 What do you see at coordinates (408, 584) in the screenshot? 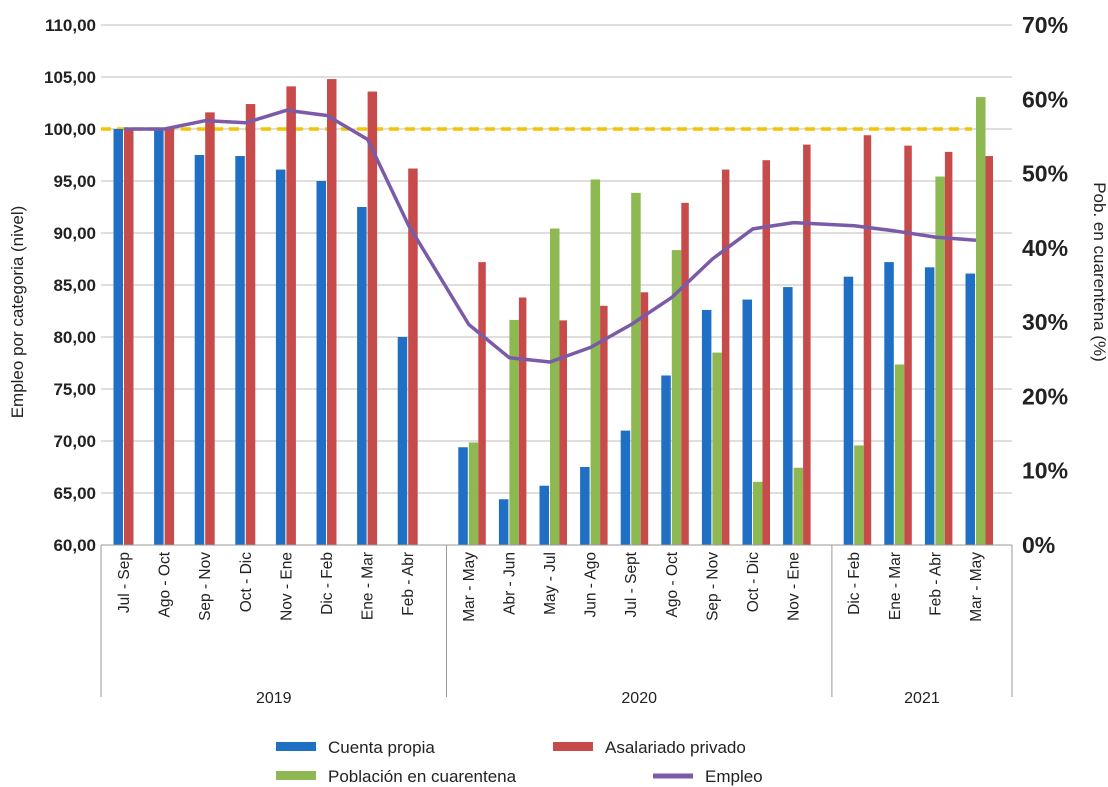
I see `x-tick-label: Feb - Abr` at bounding box center [408, 584].